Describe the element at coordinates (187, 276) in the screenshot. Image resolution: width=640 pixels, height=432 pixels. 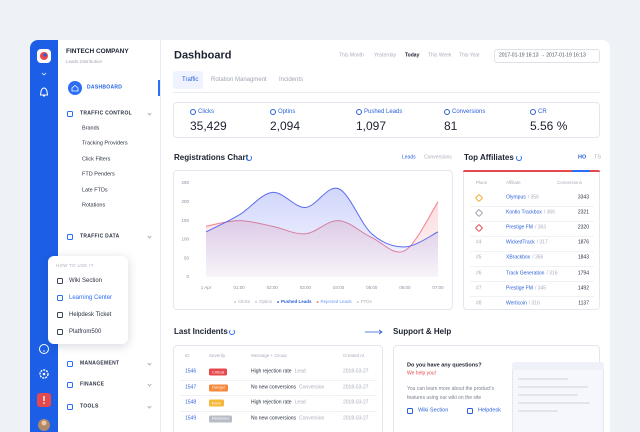
I see `y-tick-label: 0` at that location.